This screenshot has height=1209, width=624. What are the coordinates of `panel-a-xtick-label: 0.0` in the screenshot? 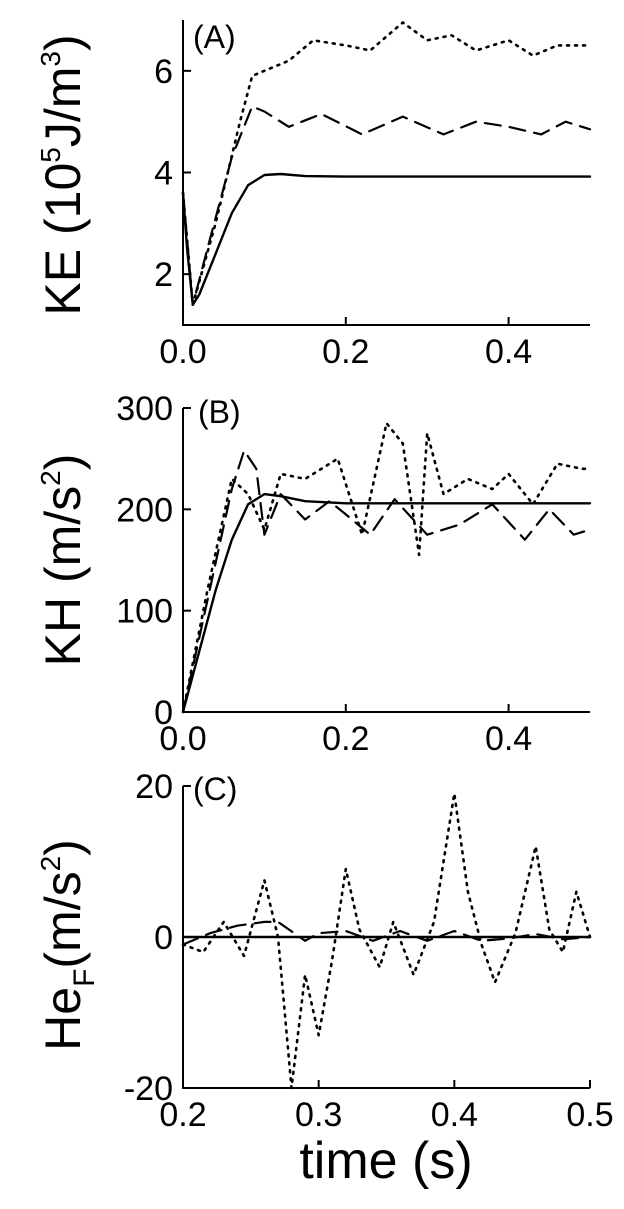 It's located at (182, 352).